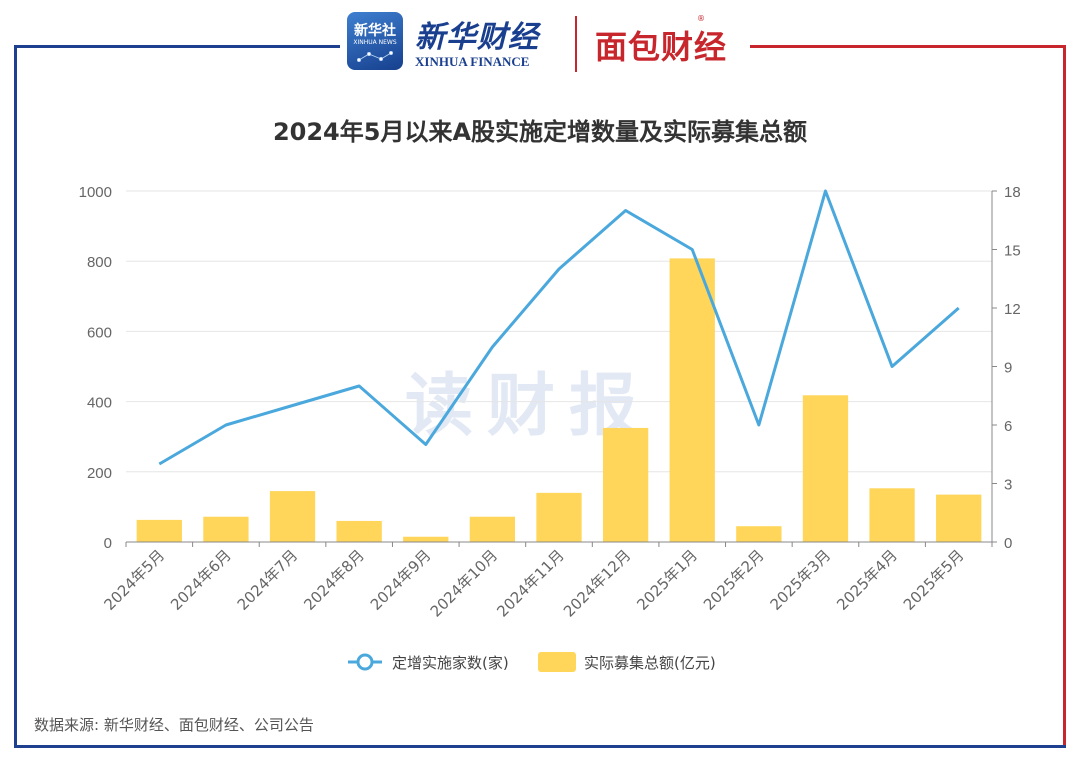  What do you see at coordinates (661, 47) in the screenshot?
I see `partner-logo: 面包财经` at bounding box center [661, 47].